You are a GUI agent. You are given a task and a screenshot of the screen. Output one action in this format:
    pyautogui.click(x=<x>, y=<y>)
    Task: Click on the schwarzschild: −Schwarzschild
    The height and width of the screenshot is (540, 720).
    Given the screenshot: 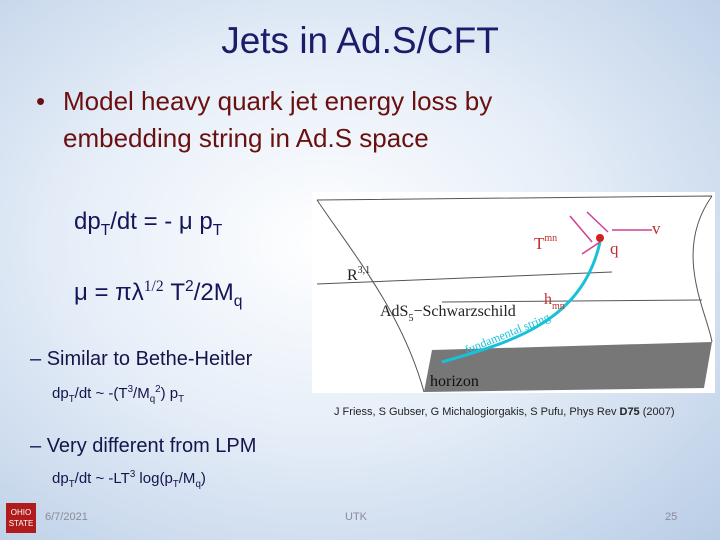 What is the action you would take?
    pyautogui.click(x=464, y=311)
    